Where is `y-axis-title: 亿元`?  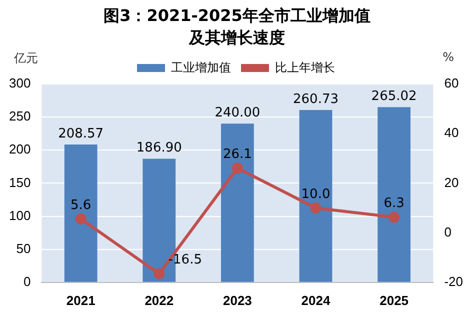
y-axis-title: 亿元 is located at coordinates (26, 58).